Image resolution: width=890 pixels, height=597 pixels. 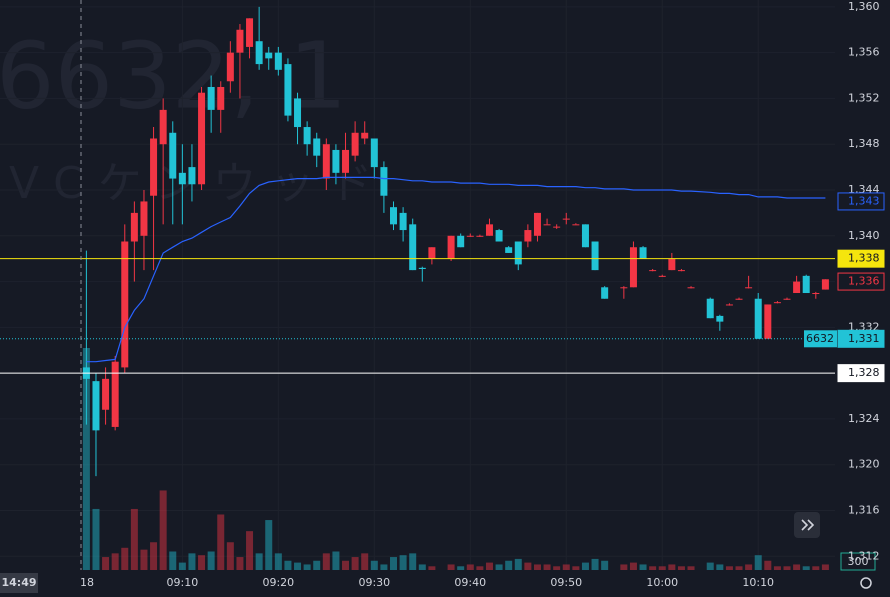 I want to click on price-label: 1,331, so click(x=864, y=338).